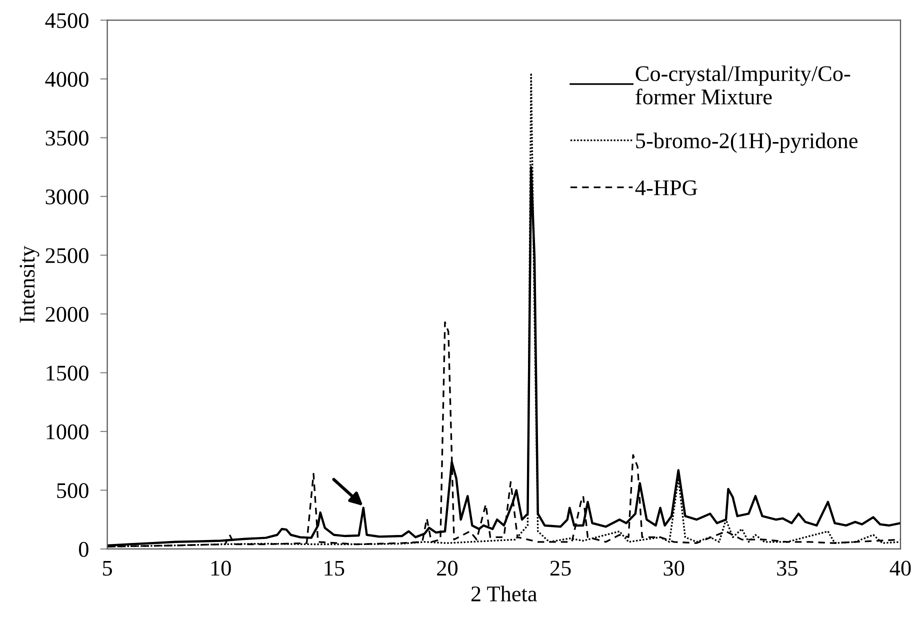  Describe the element at coordinates (560, 568) in the screenshot. I see `x-tick-label: 25` at that location.